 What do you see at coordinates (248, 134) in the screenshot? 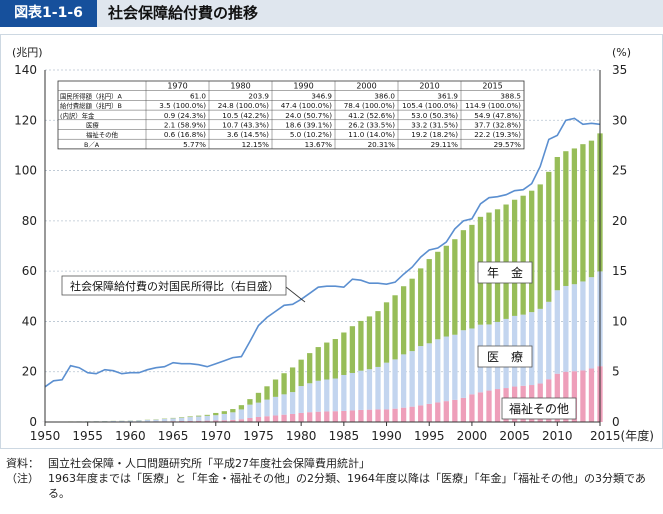
I see `table-cell: 3.6 (14.5%)` at bounding box center [248, 134].